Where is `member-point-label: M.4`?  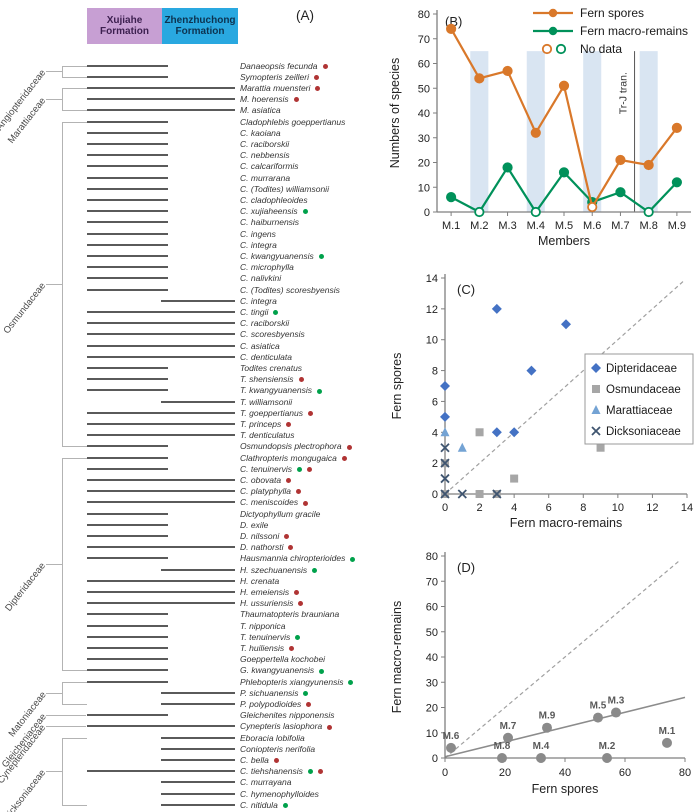
member-point-label: M.4 is located at coordinates (541, 746).